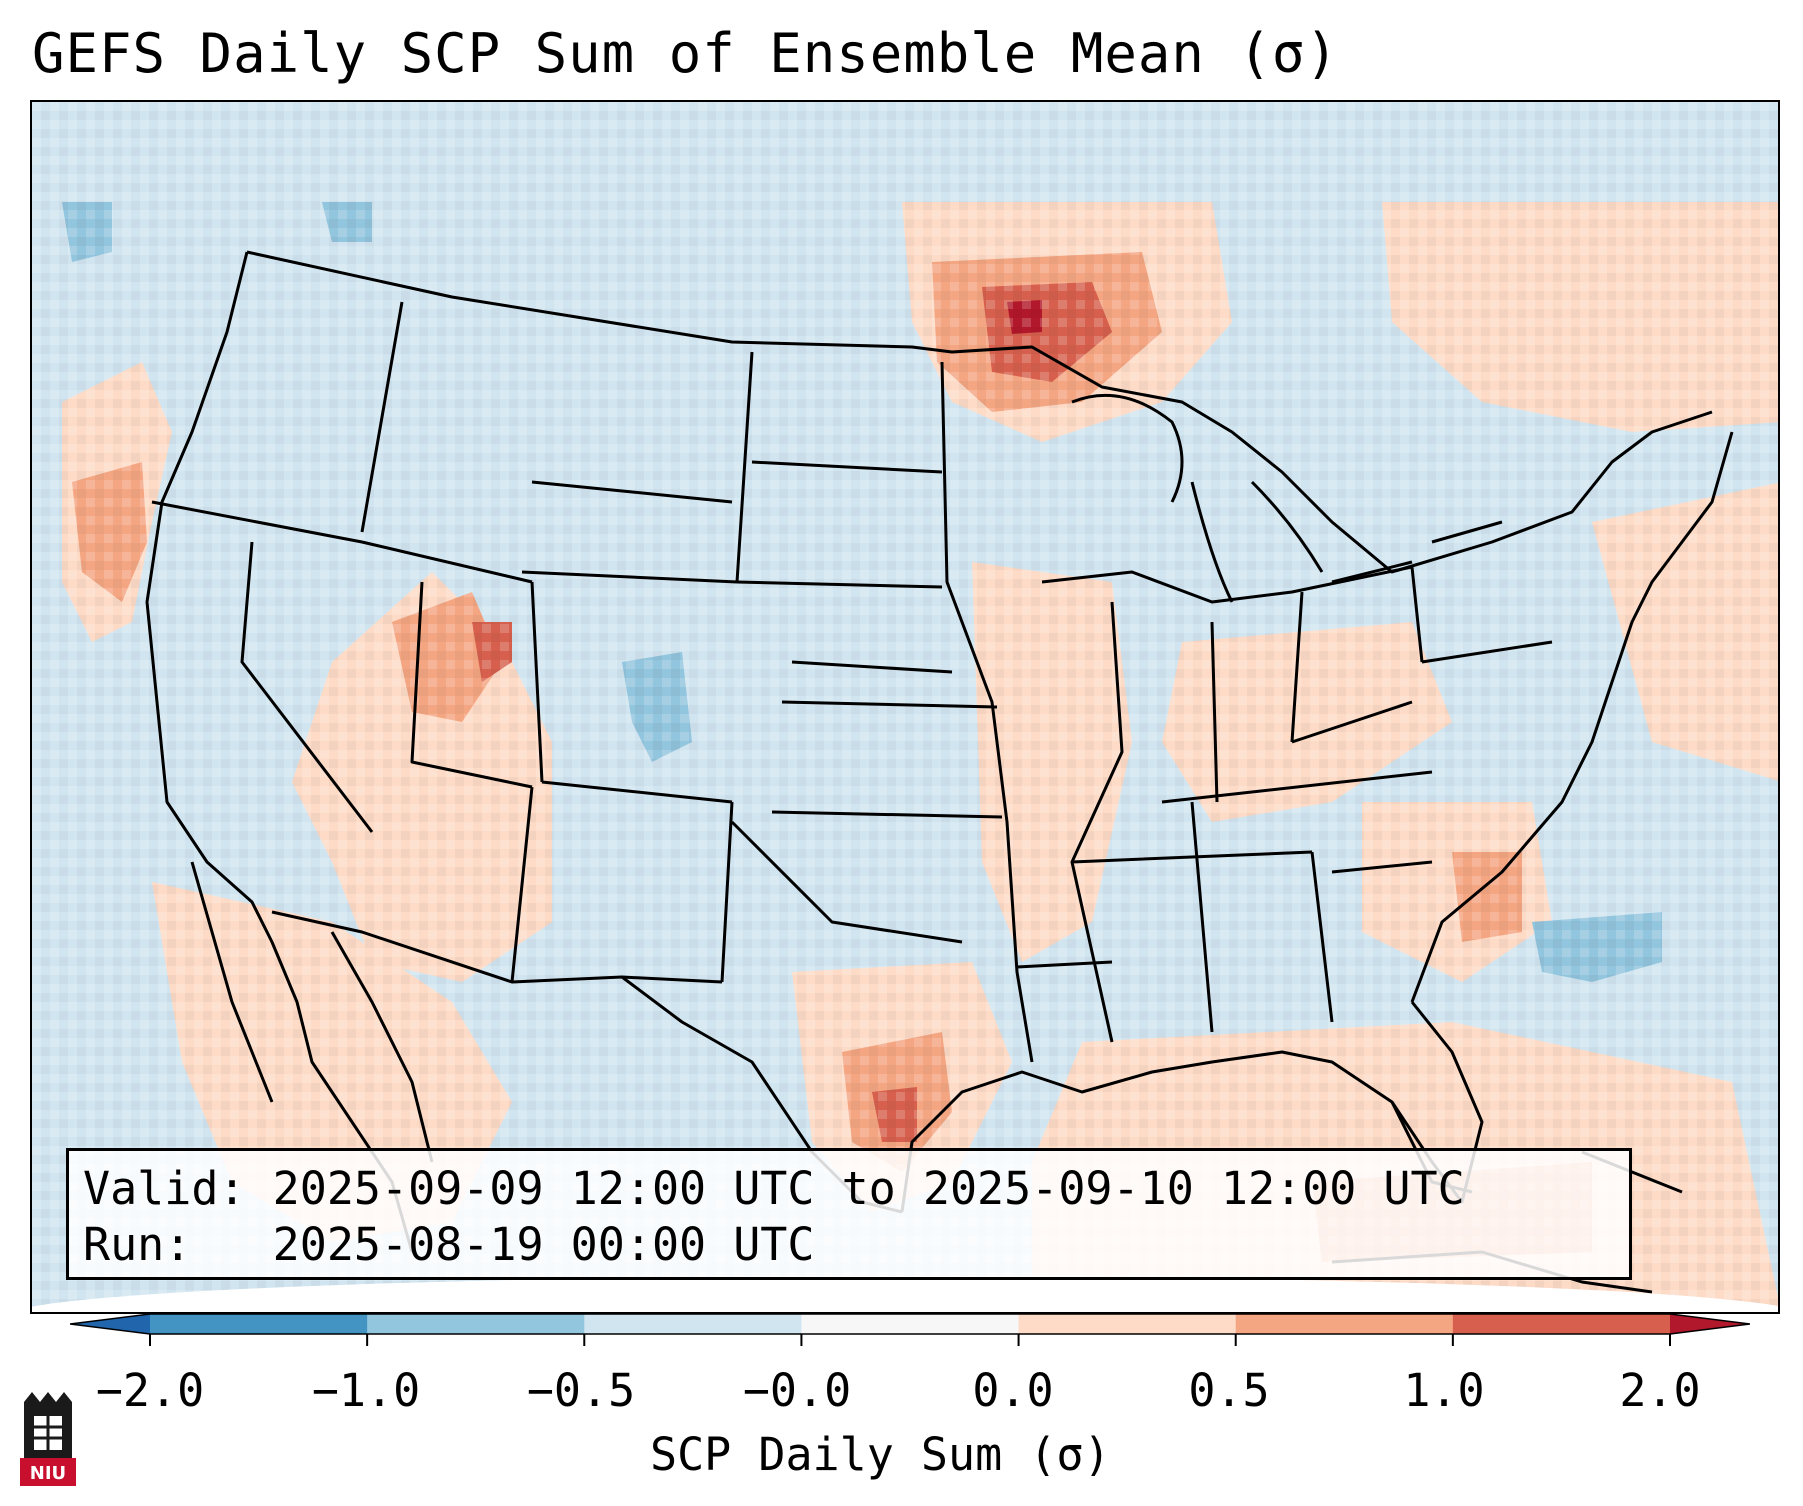 This screenshot has height=1506, width=1803. I want to click on west-coast, so click(279, 752).